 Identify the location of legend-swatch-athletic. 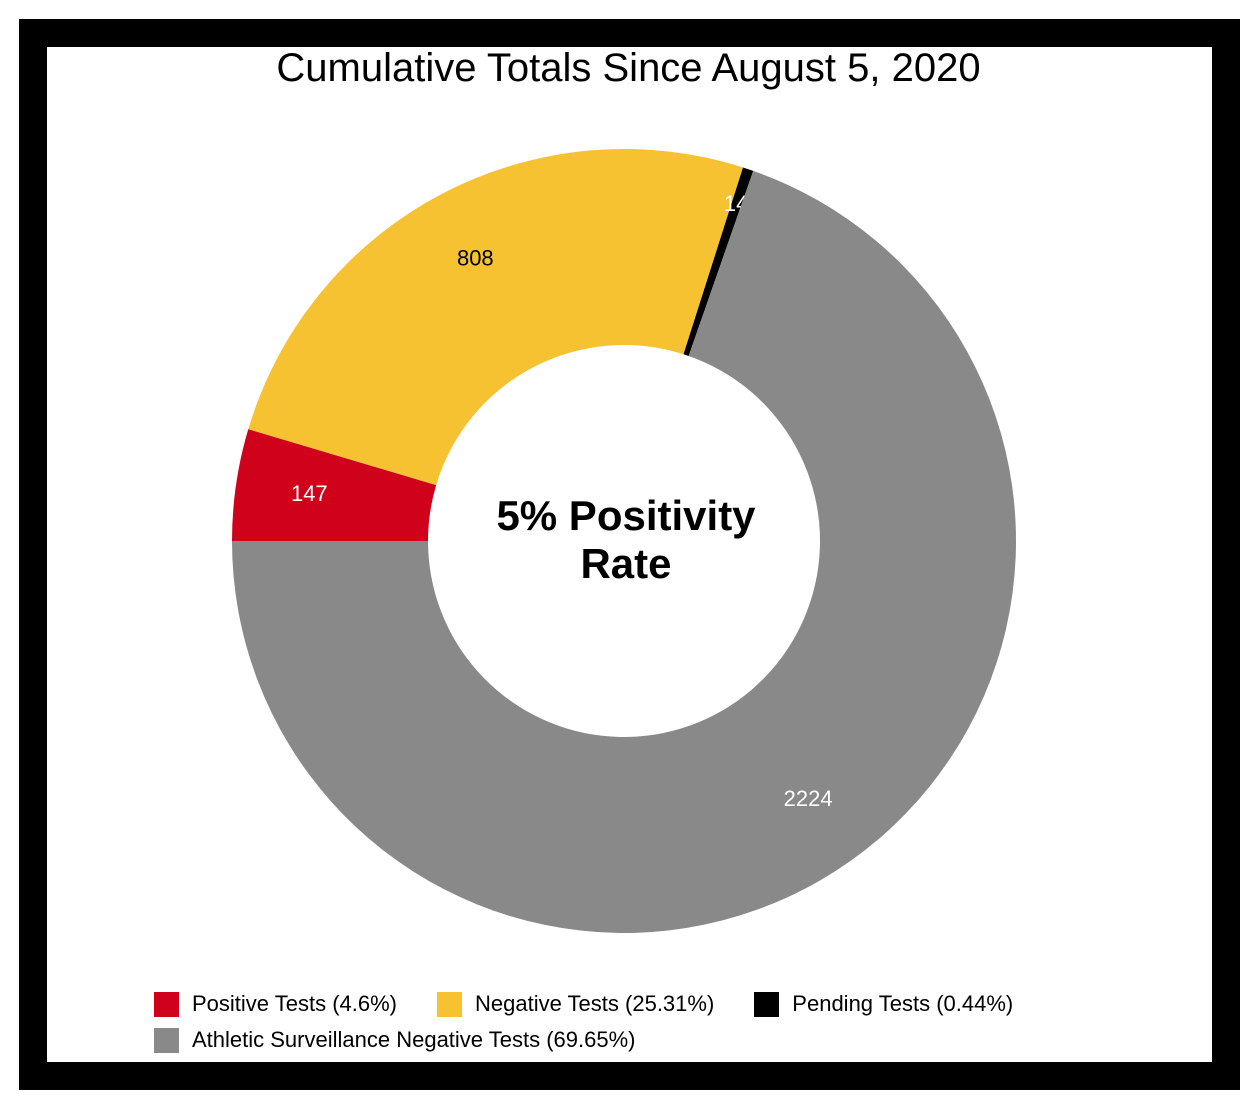
(166, 1040).